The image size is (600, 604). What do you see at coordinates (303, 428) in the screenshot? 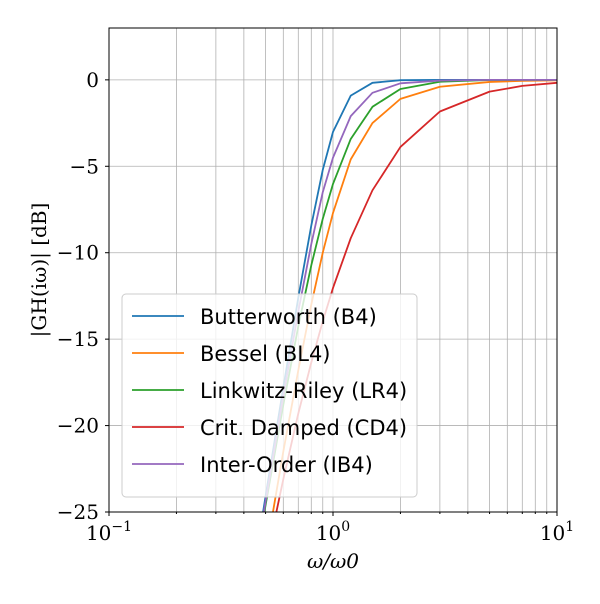
I see `legend-label: Crit. Damped (CD4)` at bounding box center [303, 428].